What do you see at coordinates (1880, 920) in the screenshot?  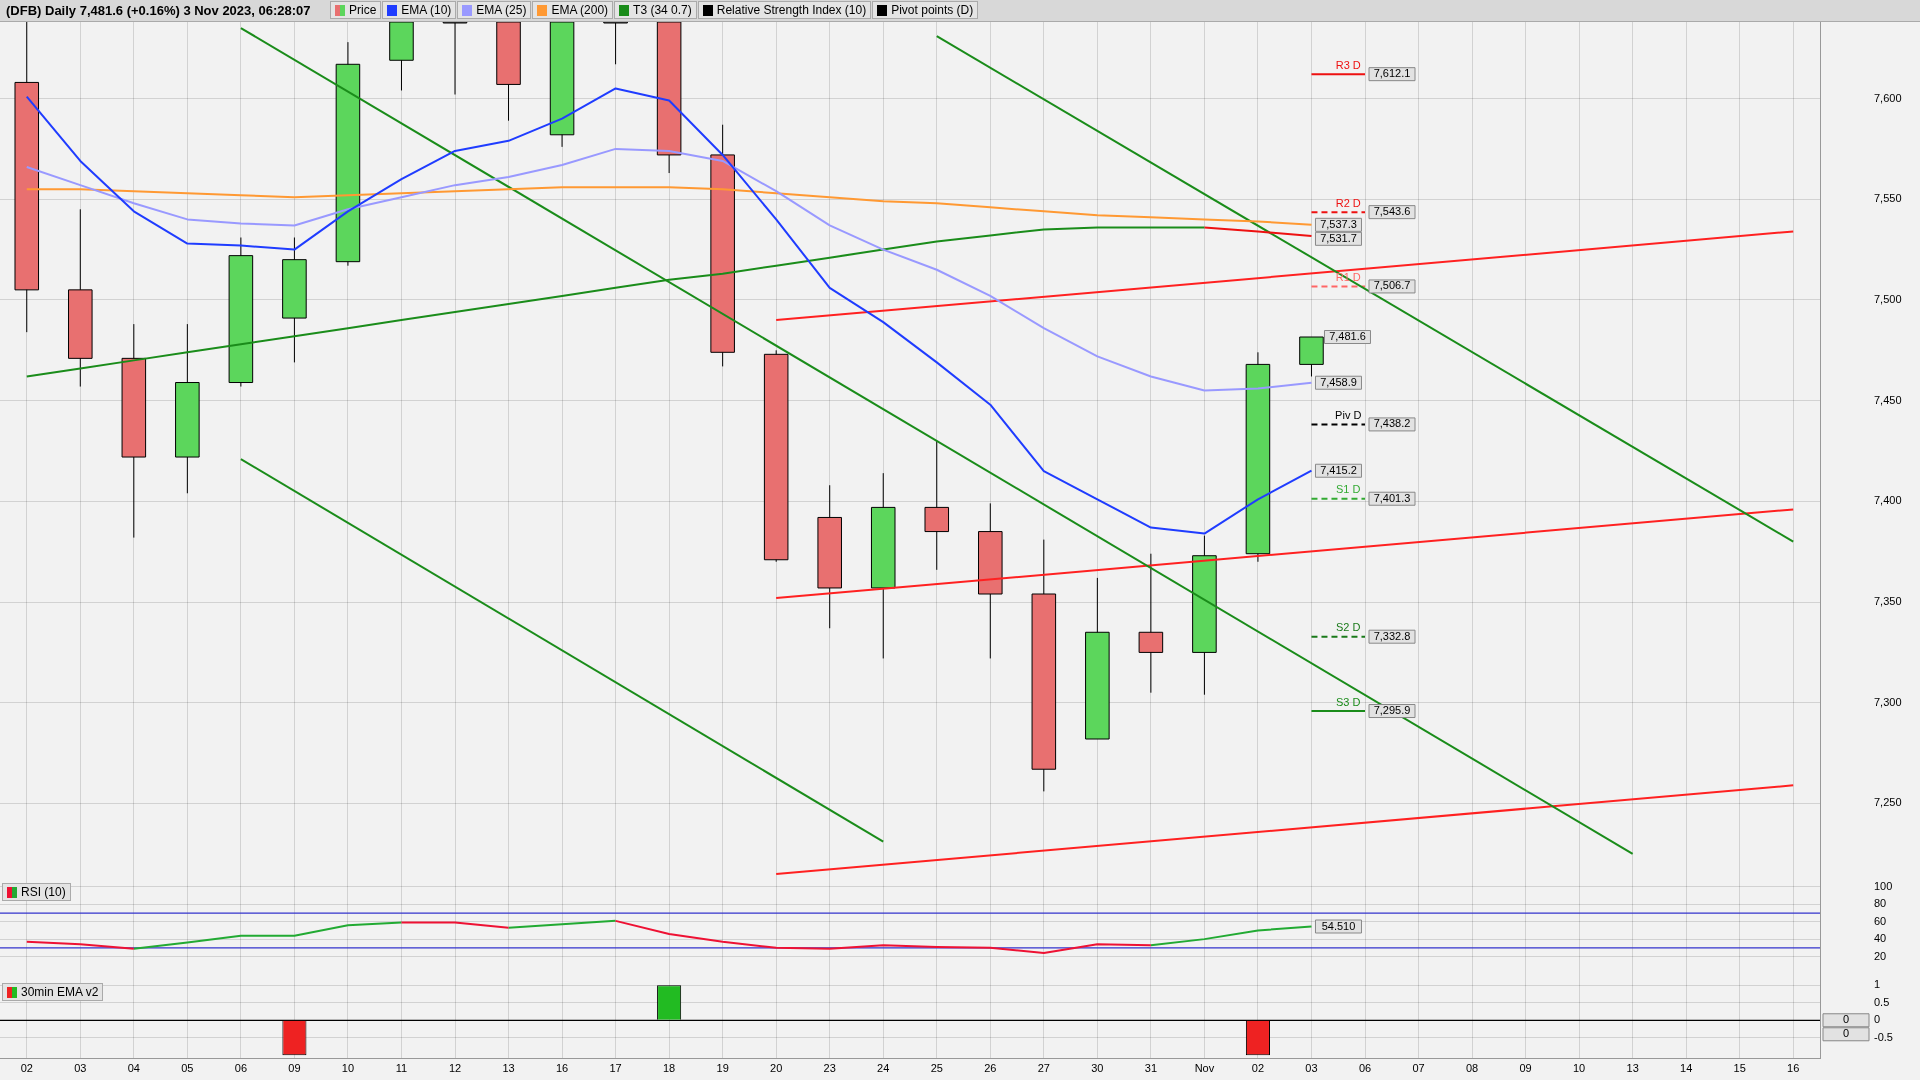 I see `y-tick-label: 60` at bounding box center [1880, 920].